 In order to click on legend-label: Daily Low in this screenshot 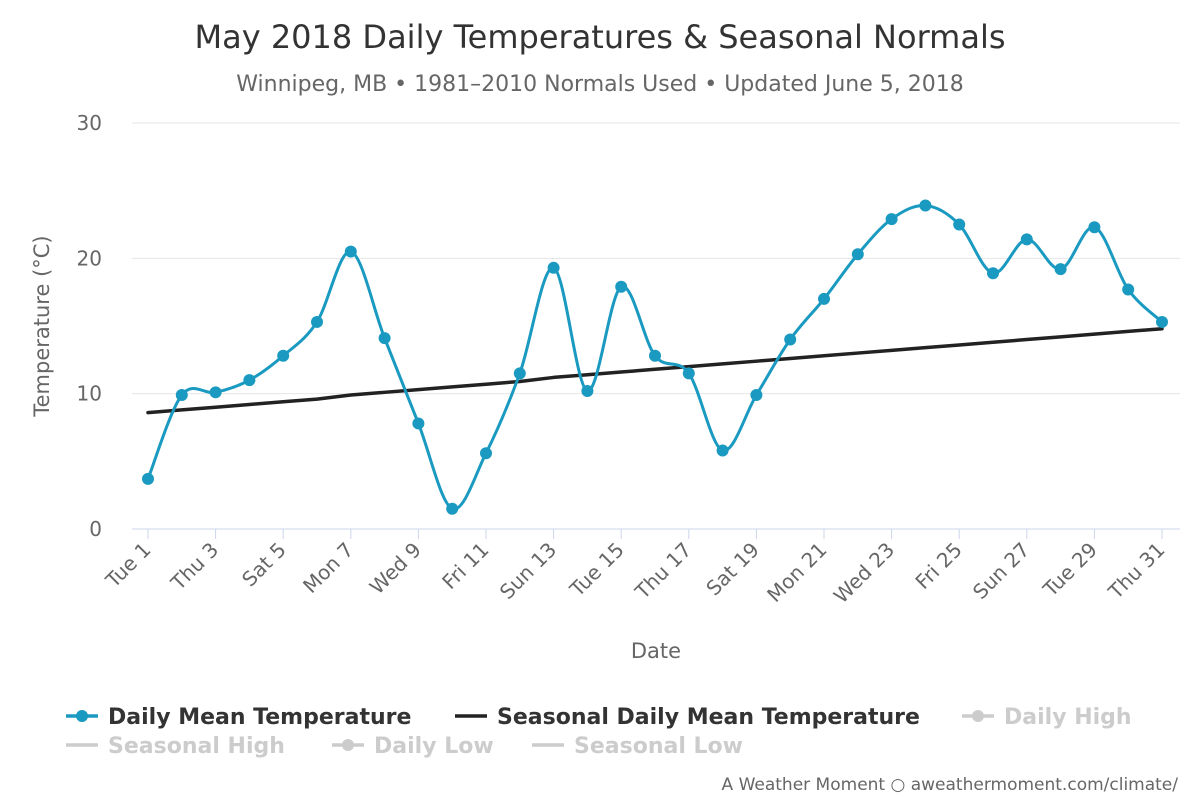, I will do `click(434, 746)`.